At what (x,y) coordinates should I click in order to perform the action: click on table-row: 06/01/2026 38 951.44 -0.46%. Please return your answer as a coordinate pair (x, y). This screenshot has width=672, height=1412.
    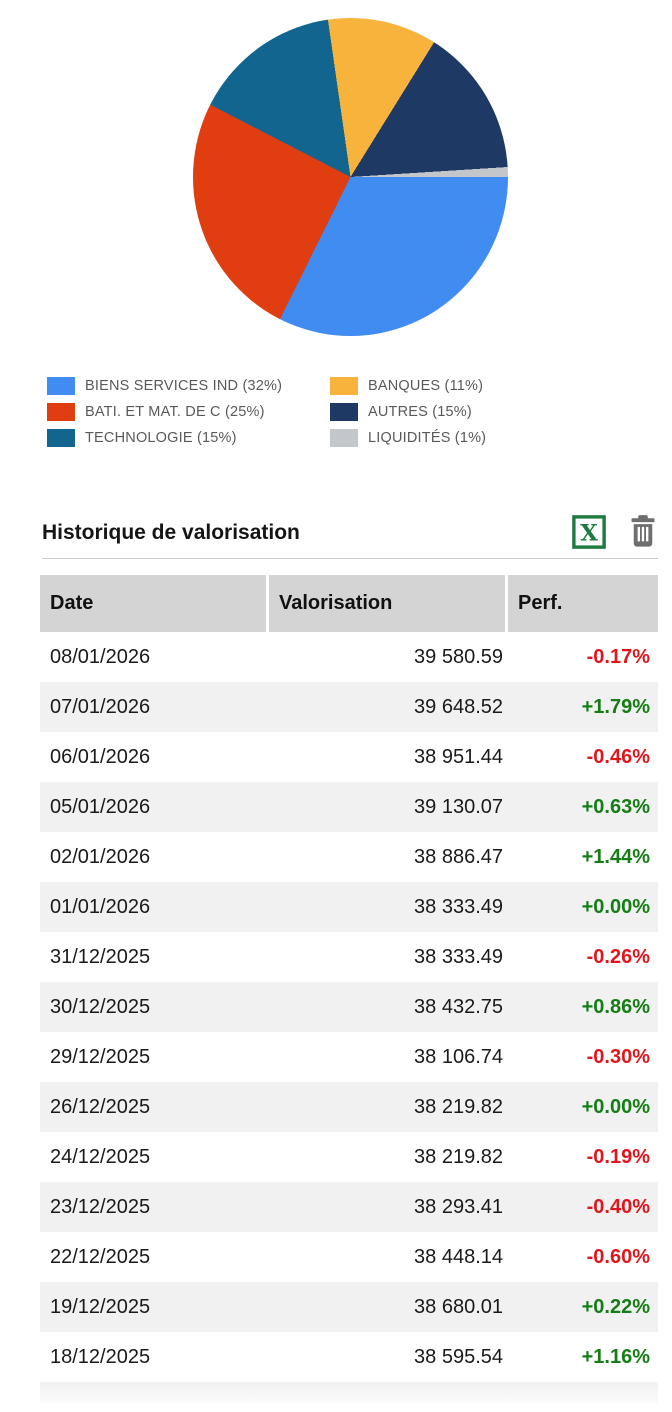
    Looking at the image, I should click on (349, 757).